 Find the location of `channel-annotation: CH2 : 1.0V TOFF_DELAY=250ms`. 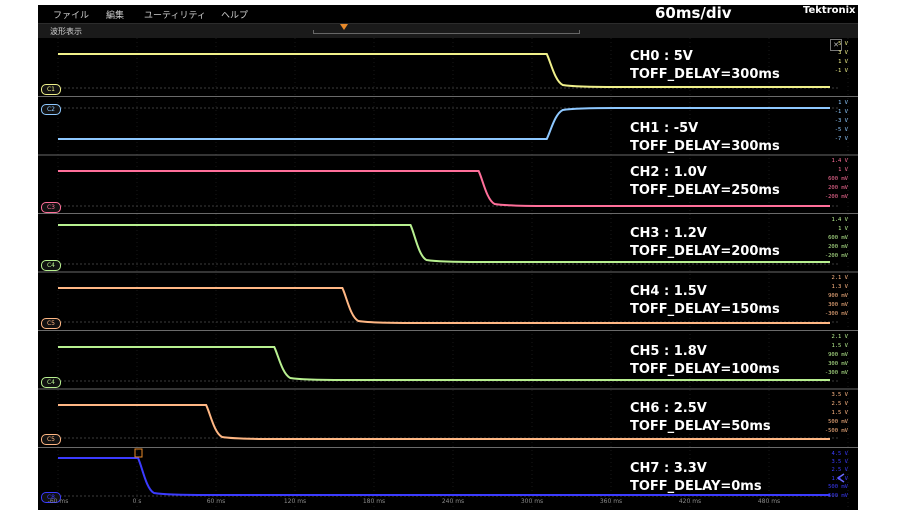

channel-annotation: CH2 : 1.0V TOFF_DELAY=250ms is located at coordinates (705, 182).